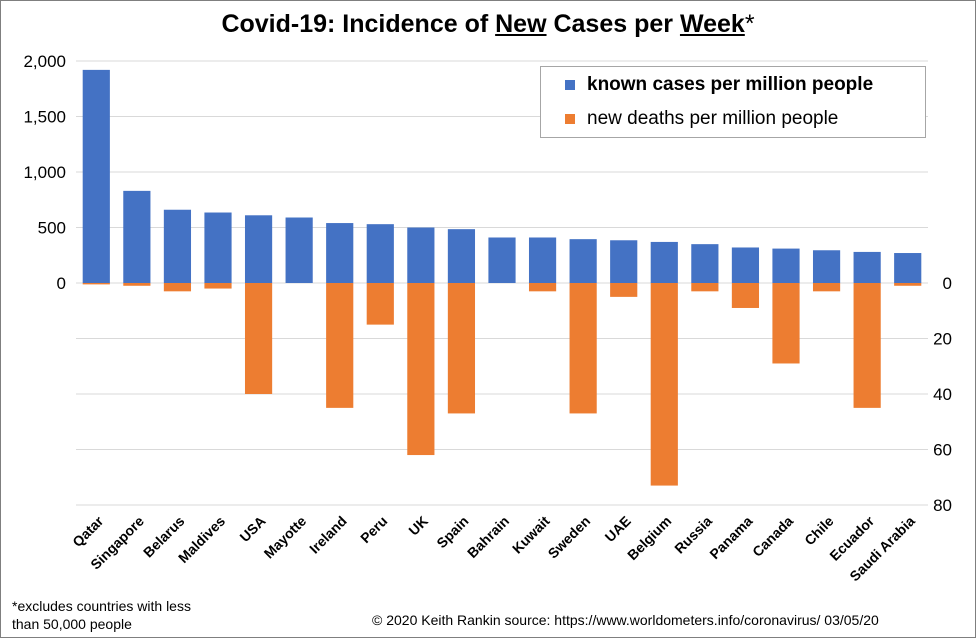 Image resolution: width=976 pixels, height=638 pixels. Describe the element at coordinates (570, 85) in the screenshot. I see `legend-swatch-cases` at that location.